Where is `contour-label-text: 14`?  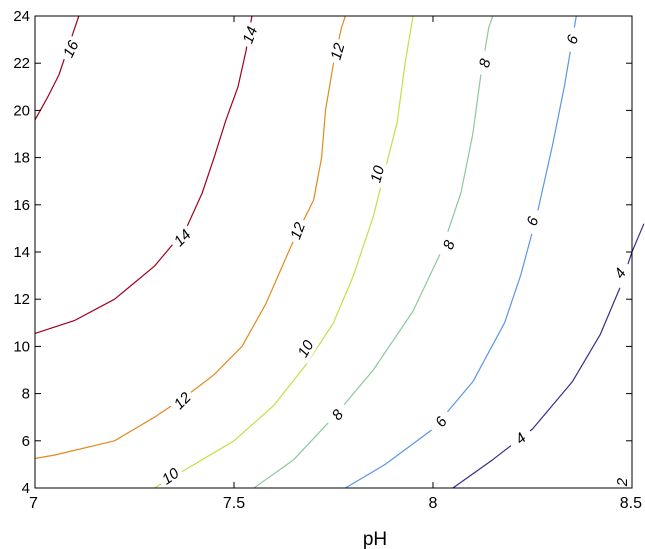 contour-label-text: 14 is located at coordinates (251, 34).